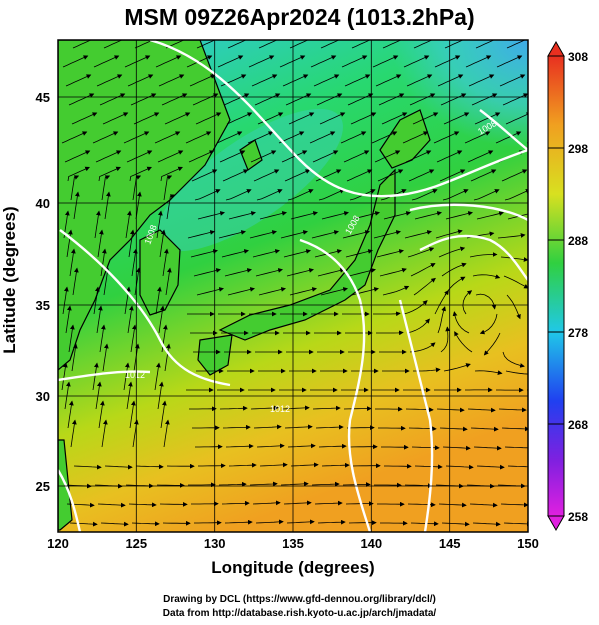 This screenshot has height=625, width=599. Describe the element at coordinates (528, 543) in the screenshot. I see `x-tick-label: 150` at that location.